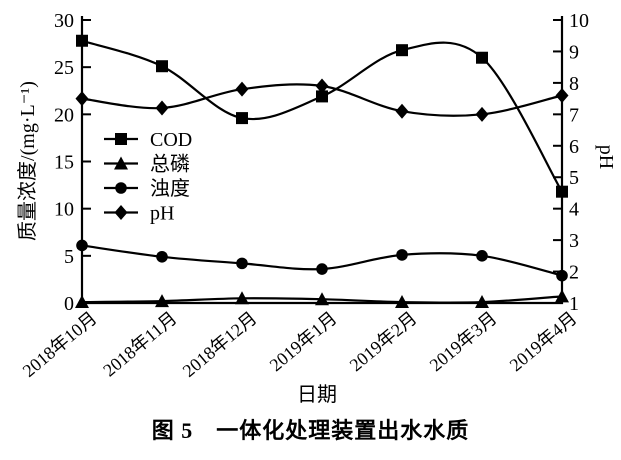 The height and width of the screenshot is (460, 621). What do you see at coordinates (383, 341) in the screenshot?
I see `x-tick-label: 2019年2月` at bounding box center [383, 341].